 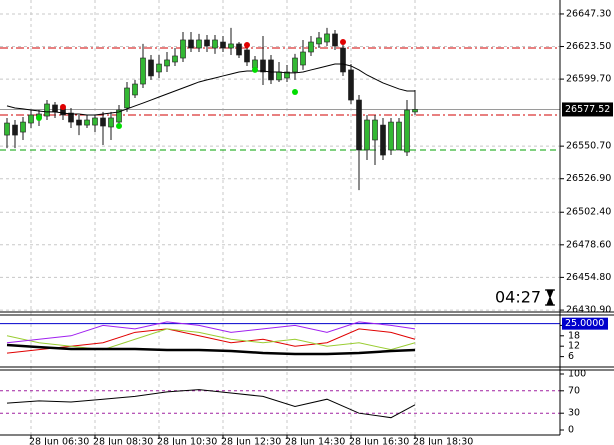 I want to click on x-tick-label: 28 Jun 10:30, so click(x=187, y=441).